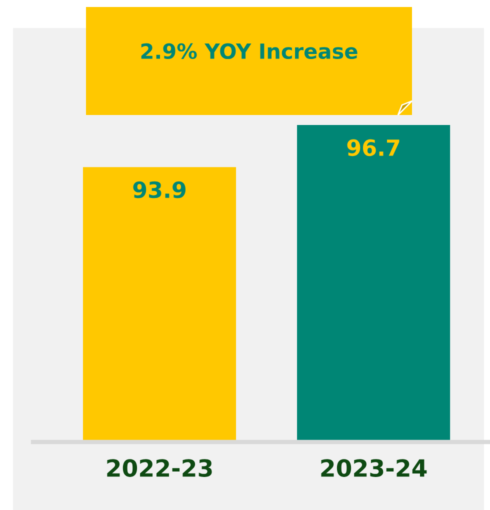 This screenshot has width=490, height=510. What do you see at coordinates (373, 147) in the screenshot?
I see `data-label: 96.7` at bounding box center [373, 147].